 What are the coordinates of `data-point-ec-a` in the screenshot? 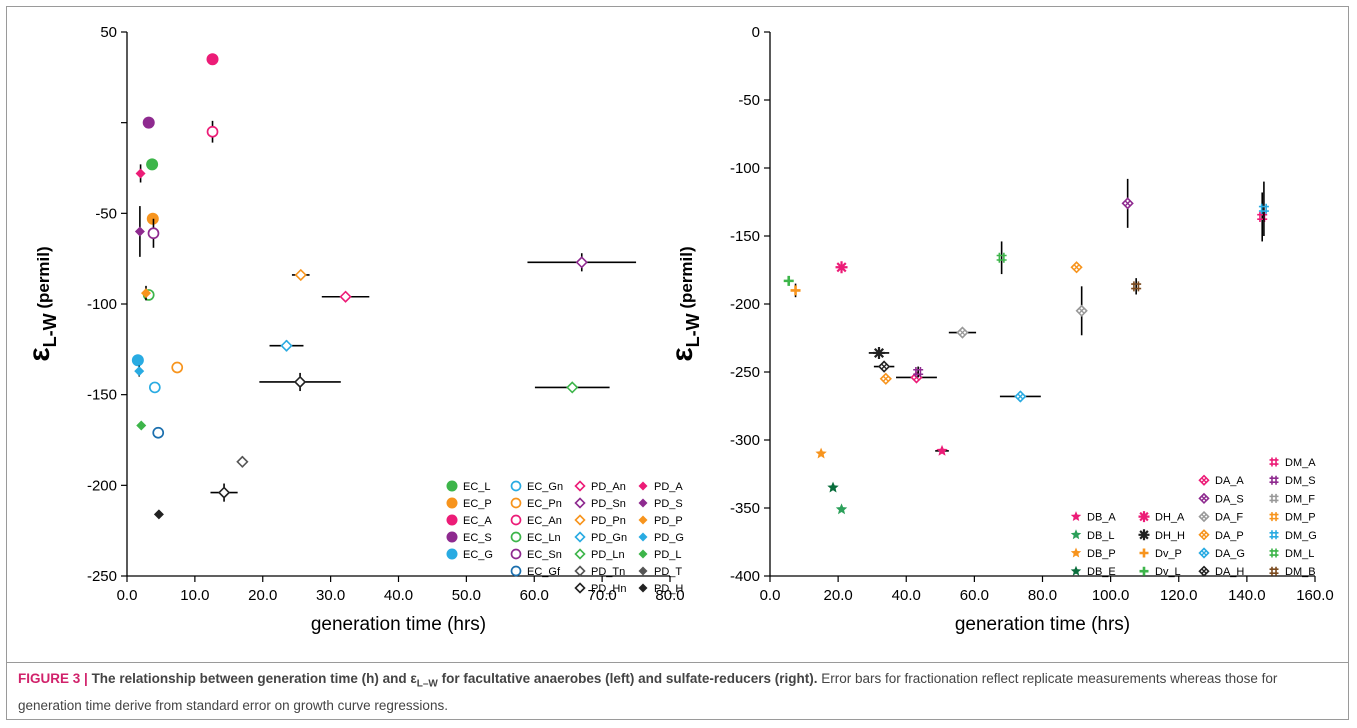 It's located at (212, 59).